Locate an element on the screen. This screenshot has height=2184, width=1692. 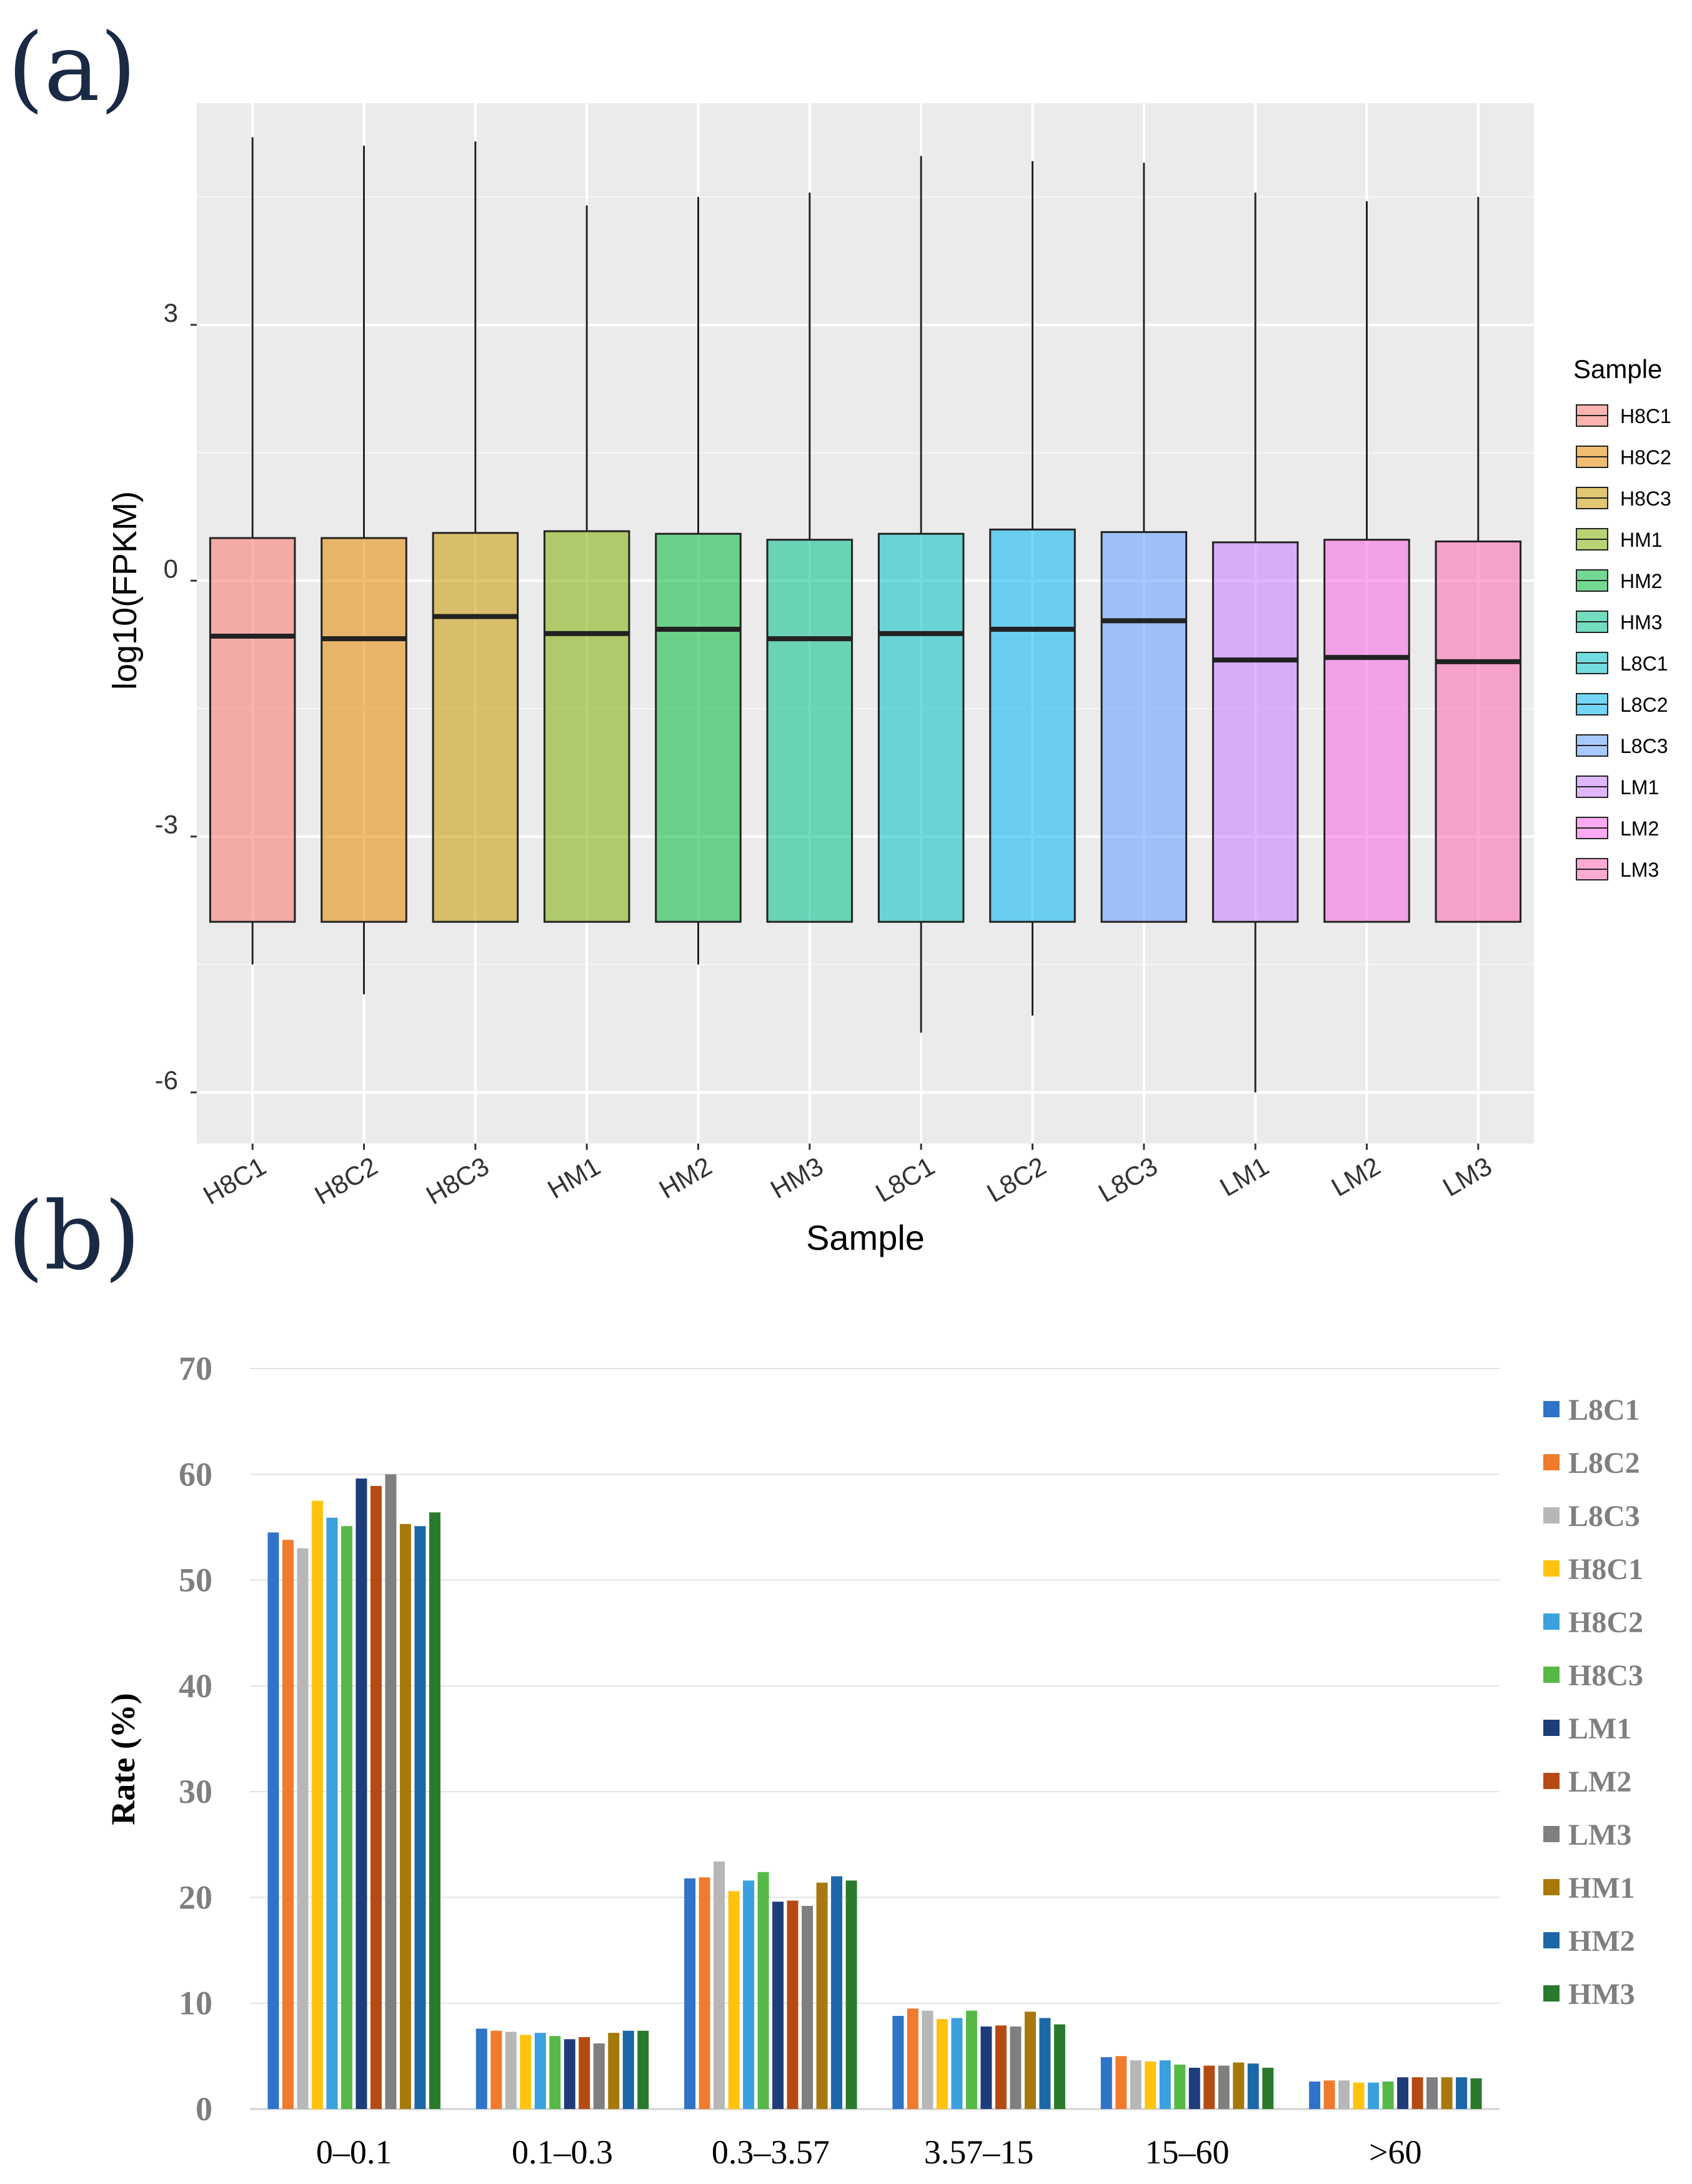
boxplot-x-tick-label: H8C1 is located at coordinates (234, 1180).